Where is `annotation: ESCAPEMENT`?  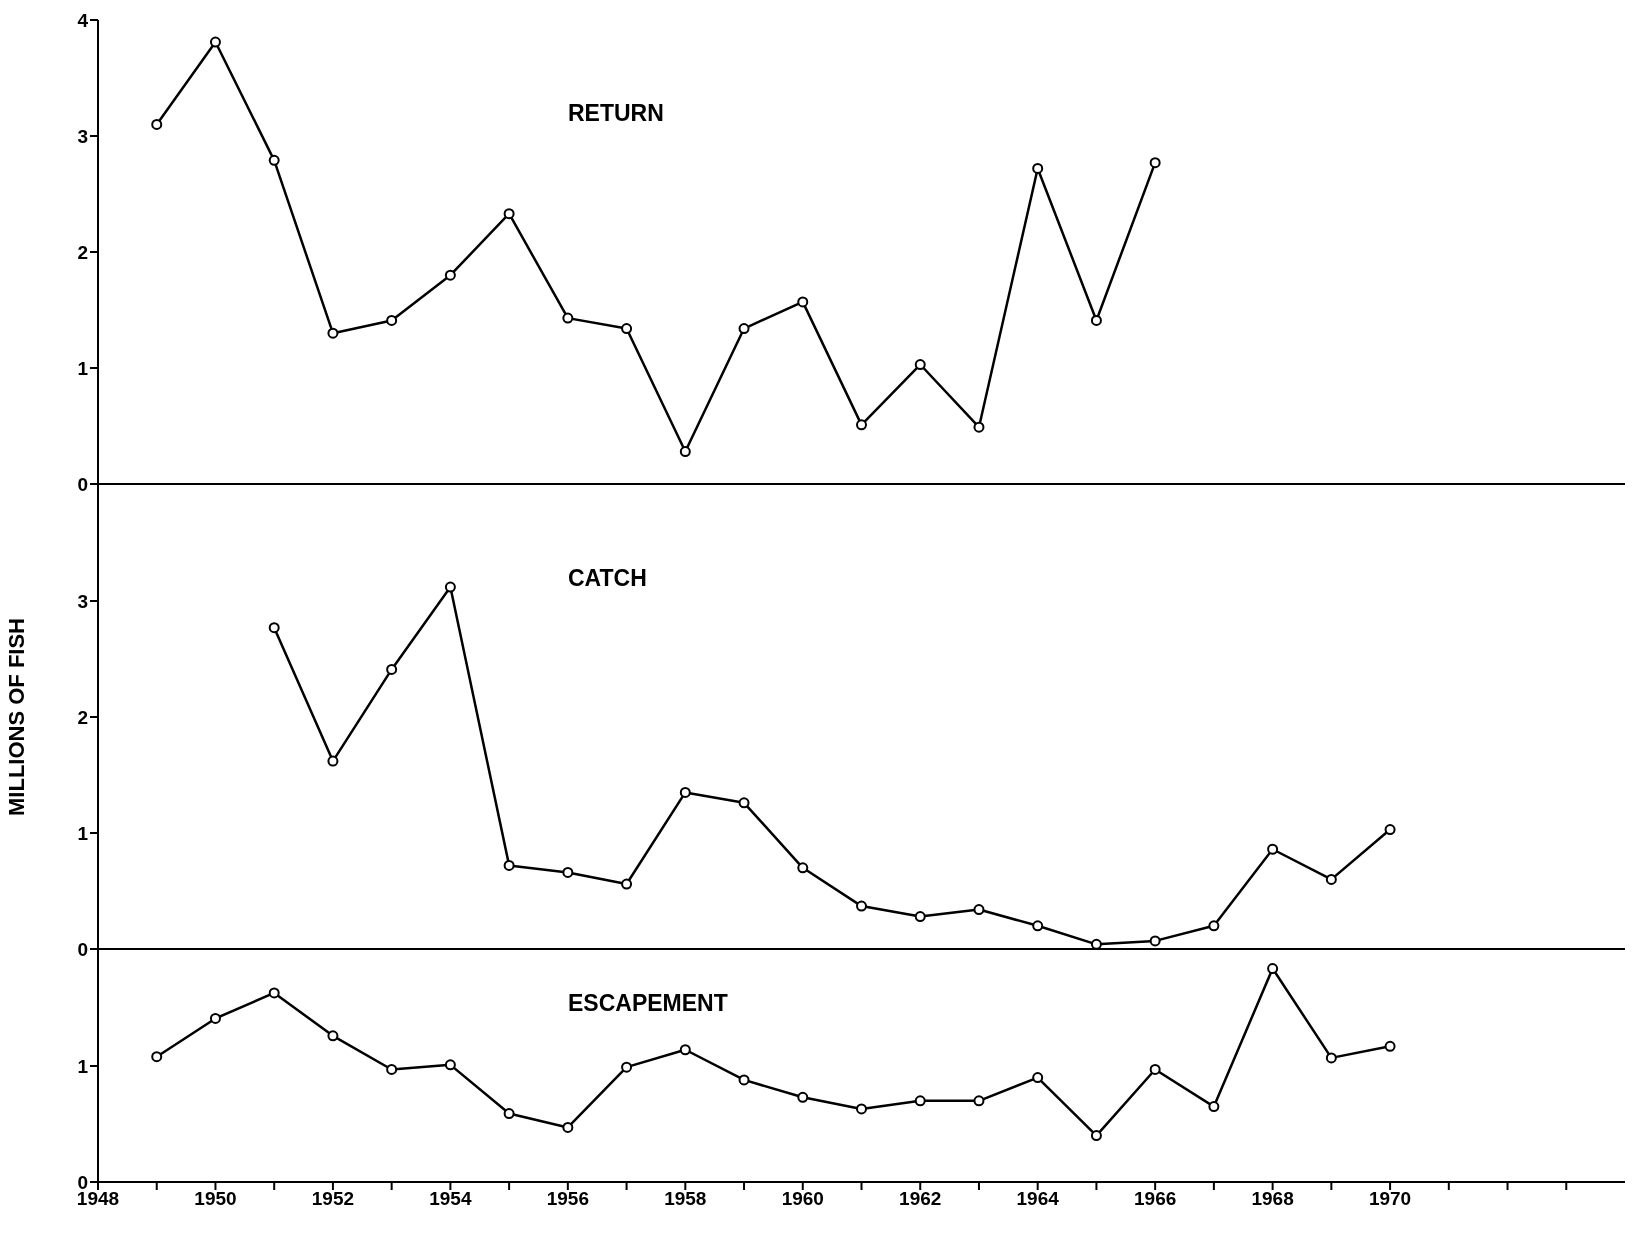 annotation: ESCAPEMENT is located at coordinates (648, 1003).